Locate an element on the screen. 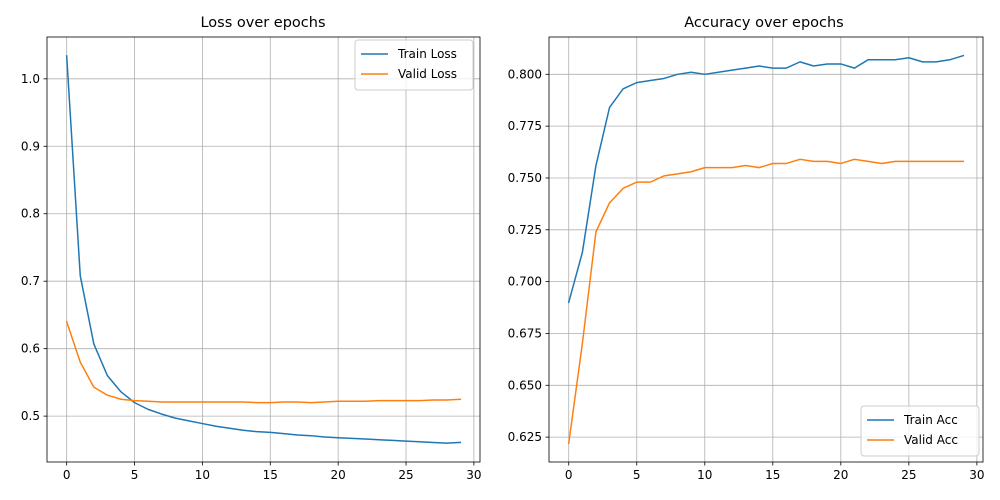 The height and width of the screenshot is (500, 1000). accuracy-legend-box is located at coordinates (920, 431).